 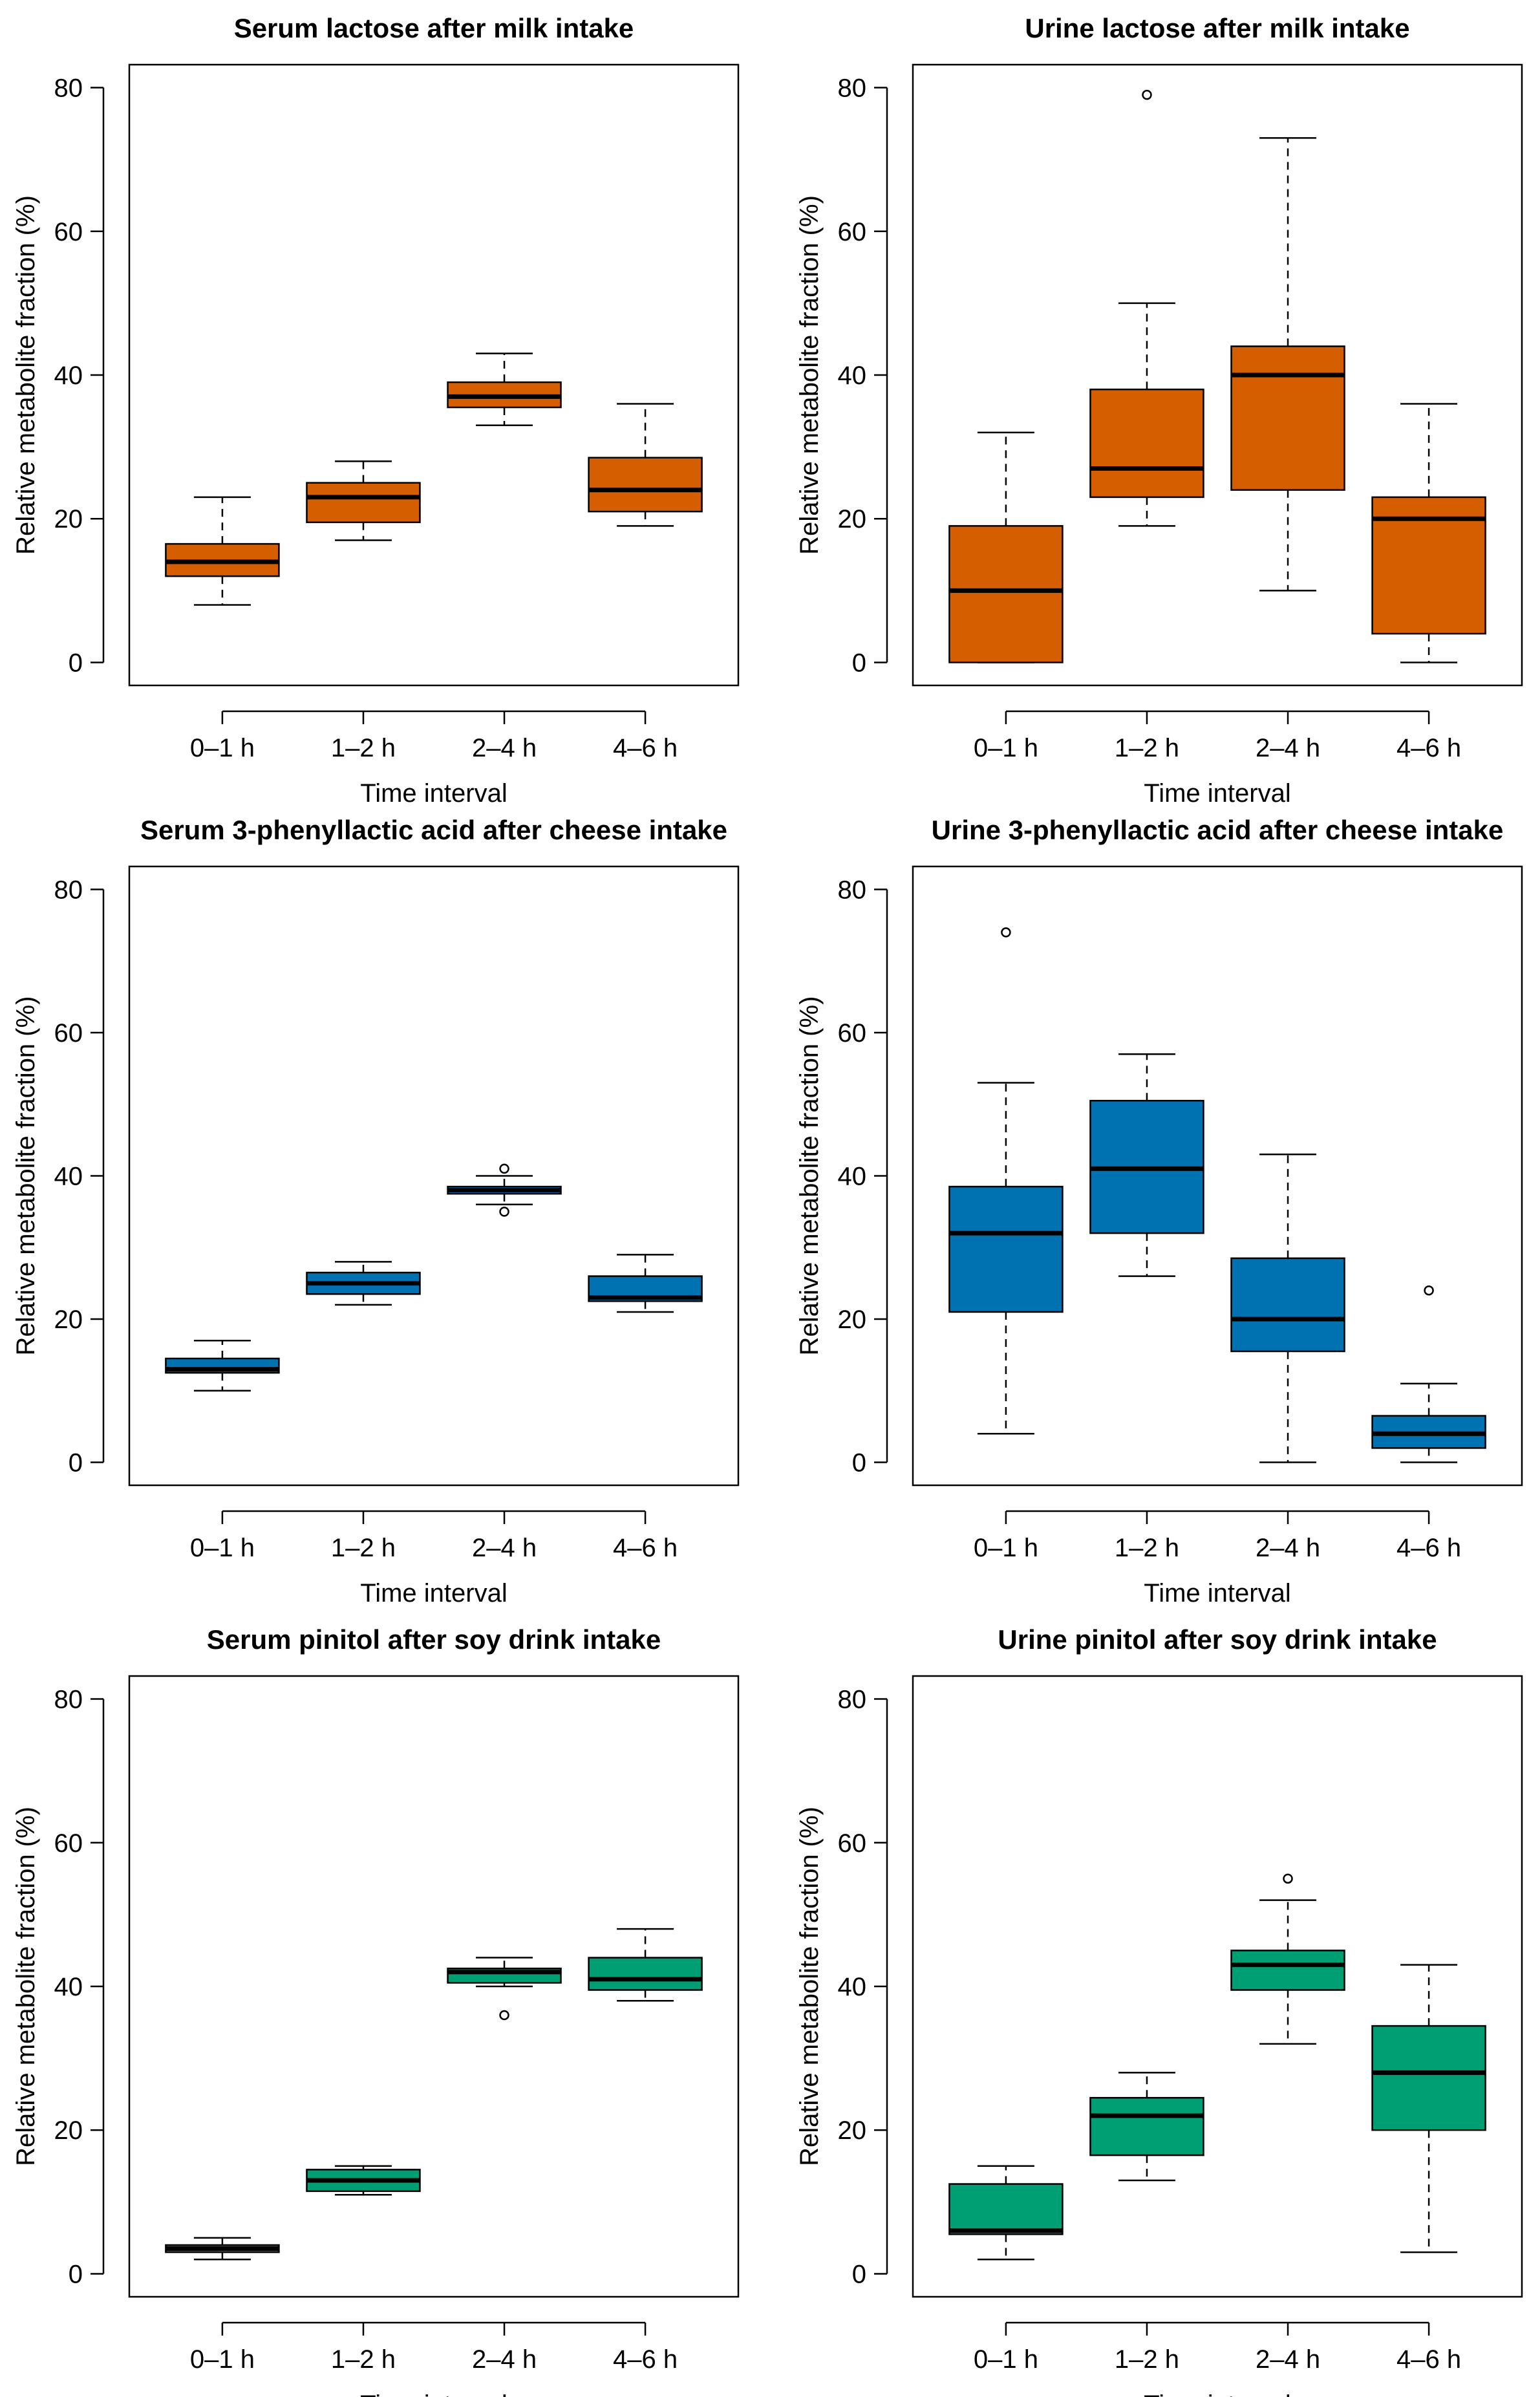 What do you see at coordinates (1217, 1639) in the screenshot?
I see `panel-title: Urine pinitol after soy drink intake` at bounding box center [1217, 1639].